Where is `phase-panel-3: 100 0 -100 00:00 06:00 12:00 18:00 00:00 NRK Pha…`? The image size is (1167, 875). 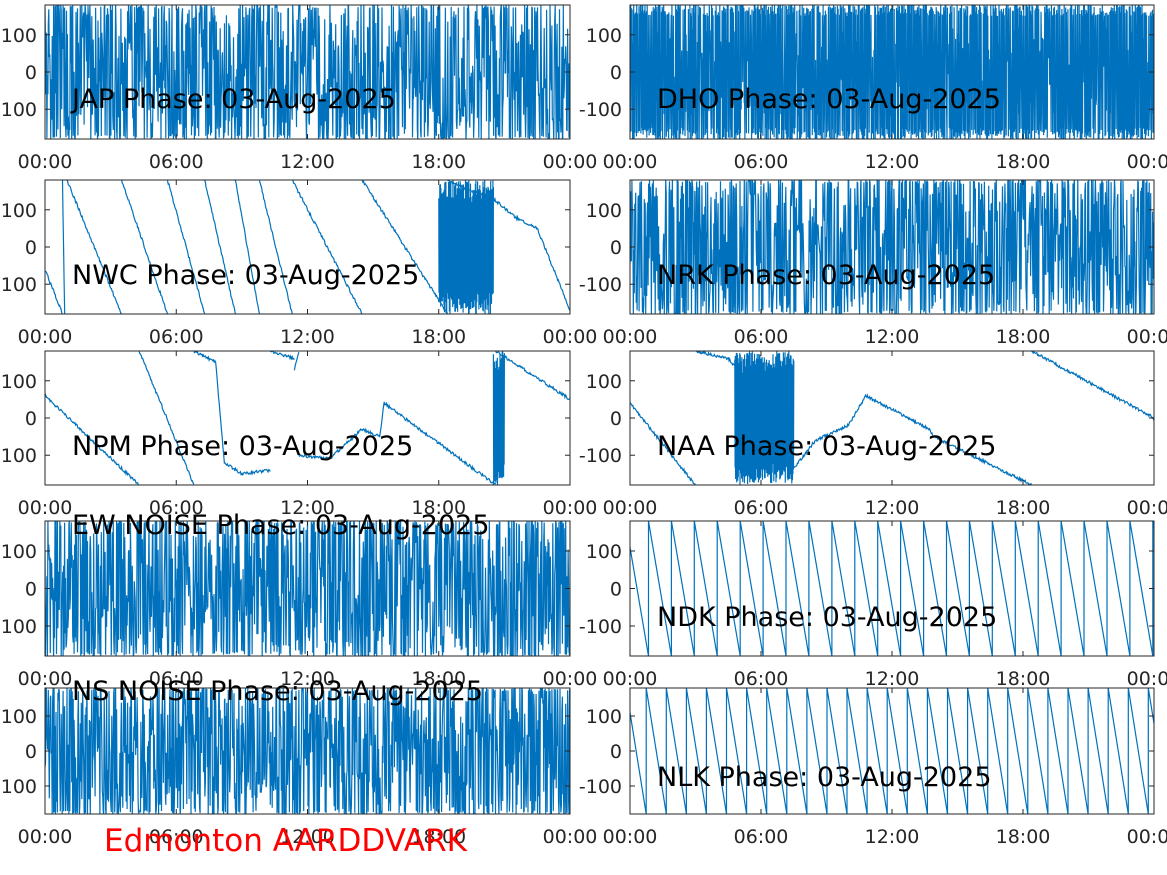 phase-panel-3: 100 0 -100 00:00 06:00 12:00 18:00 00:00 NRK Pha… is located at coordinates (873, 263).